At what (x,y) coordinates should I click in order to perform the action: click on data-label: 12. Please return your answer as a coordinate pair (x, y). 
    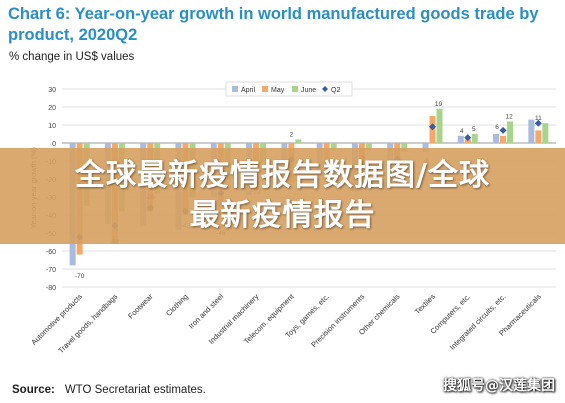
    Looking at the image, I should click on (509, 116).